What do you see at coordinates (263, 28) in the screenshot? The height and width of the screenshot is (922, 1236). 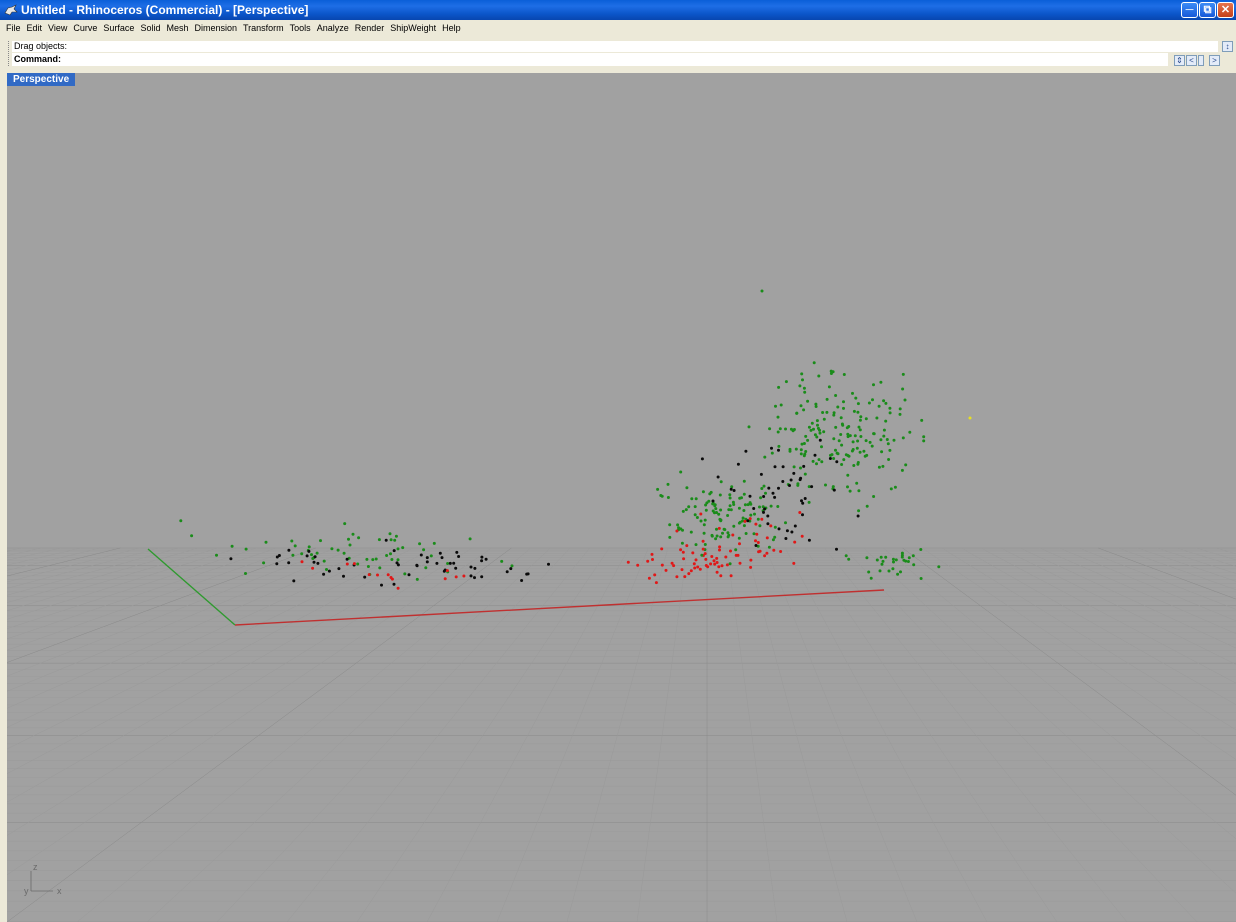 I see `menu-item-transform: Transform` at bounding box center [263, 28].